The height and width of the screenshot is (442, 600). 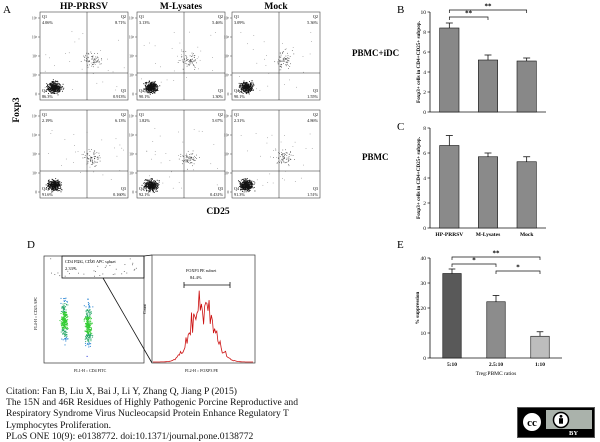 I want to click on y-tick-label: 30, so click(x=424, y=284).